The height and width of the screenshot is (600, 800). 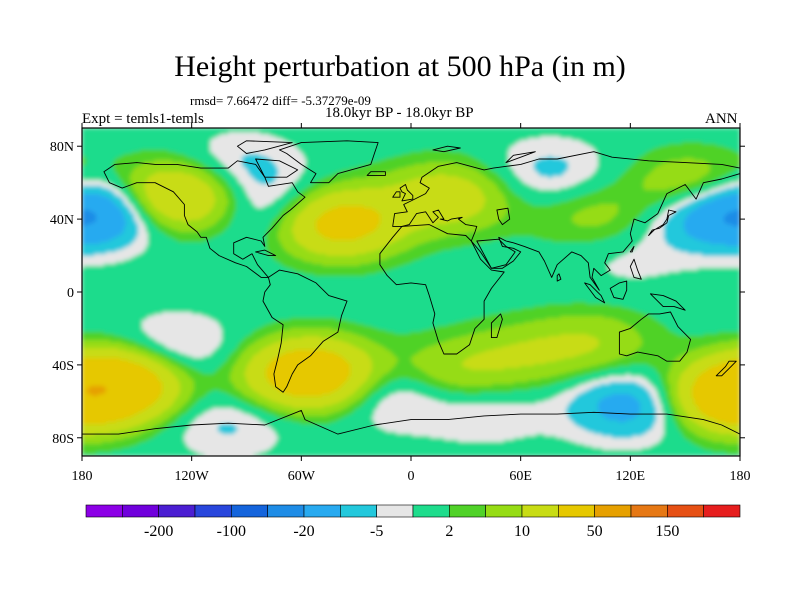 I want to click on x-tick-label: 0, so click(x=411, y=476).